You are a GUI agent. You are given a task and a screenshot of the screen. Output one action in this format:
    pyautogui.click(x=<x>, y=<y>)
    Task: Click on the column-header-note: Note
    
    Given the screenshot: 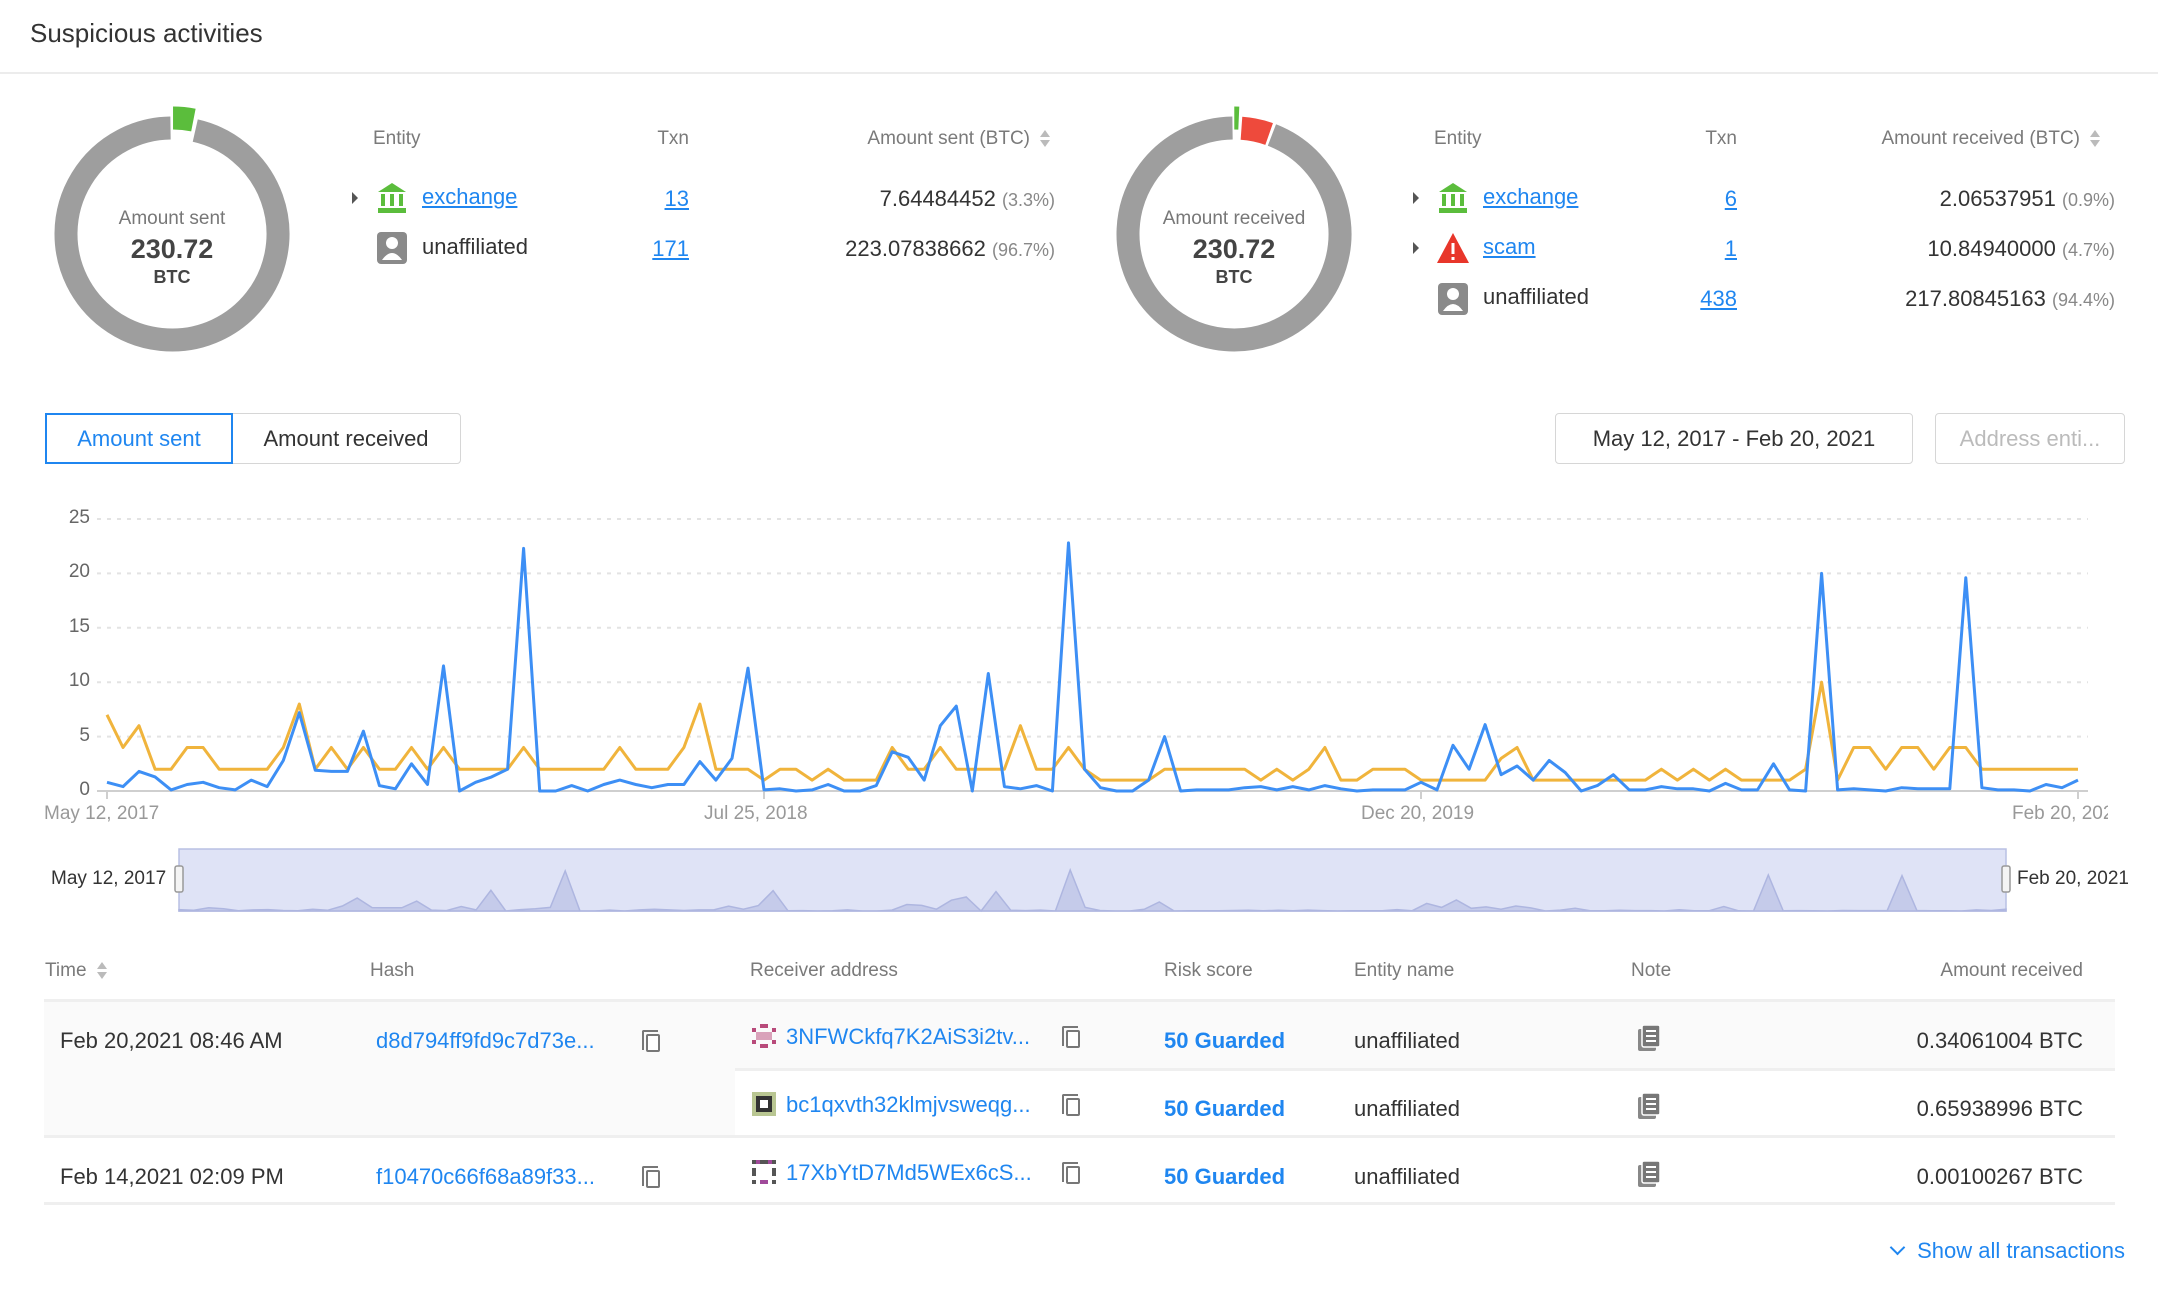 What is the action you would take?
    pyautogui.click(x=1651, y=970)
    